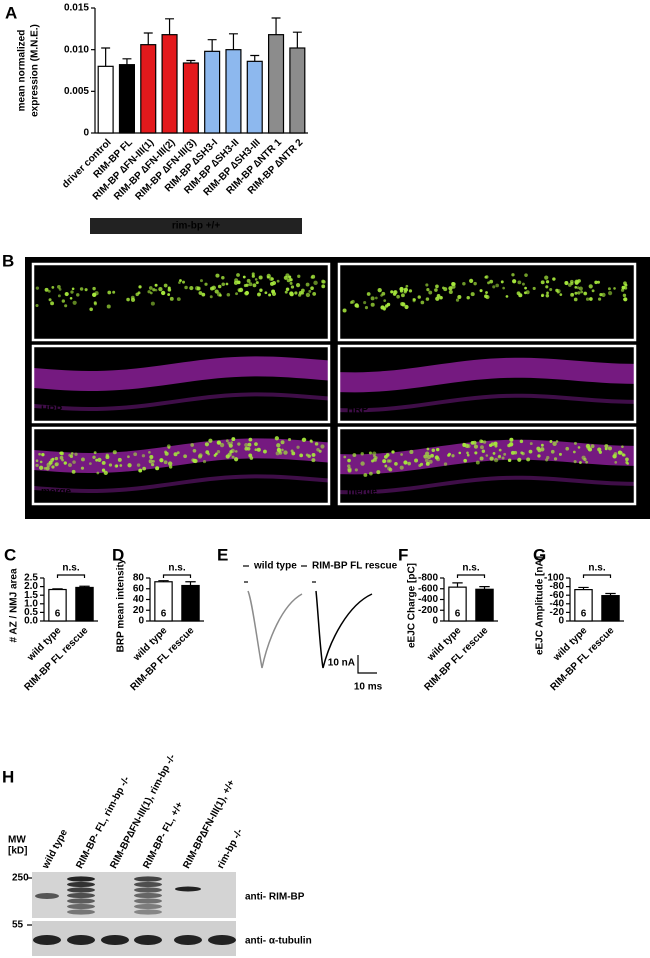 The width and height of the screenshot is (650, 958). What do you see at coordinates (428, 599) in the screenshot?
I see `y-tick-label: -400` at bounding box center [428, 599].